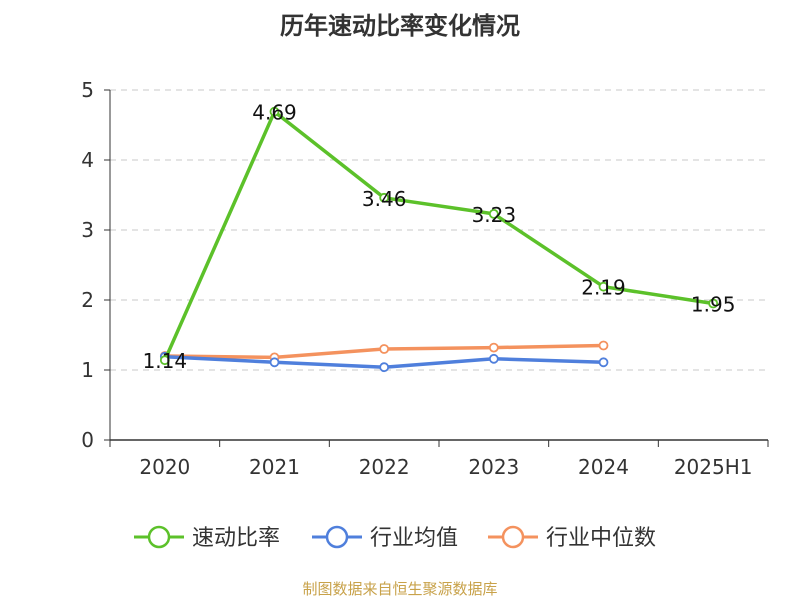 This screenshot has height=600, width=800. I want to click on data-label: 2.19, so click(603, 288).